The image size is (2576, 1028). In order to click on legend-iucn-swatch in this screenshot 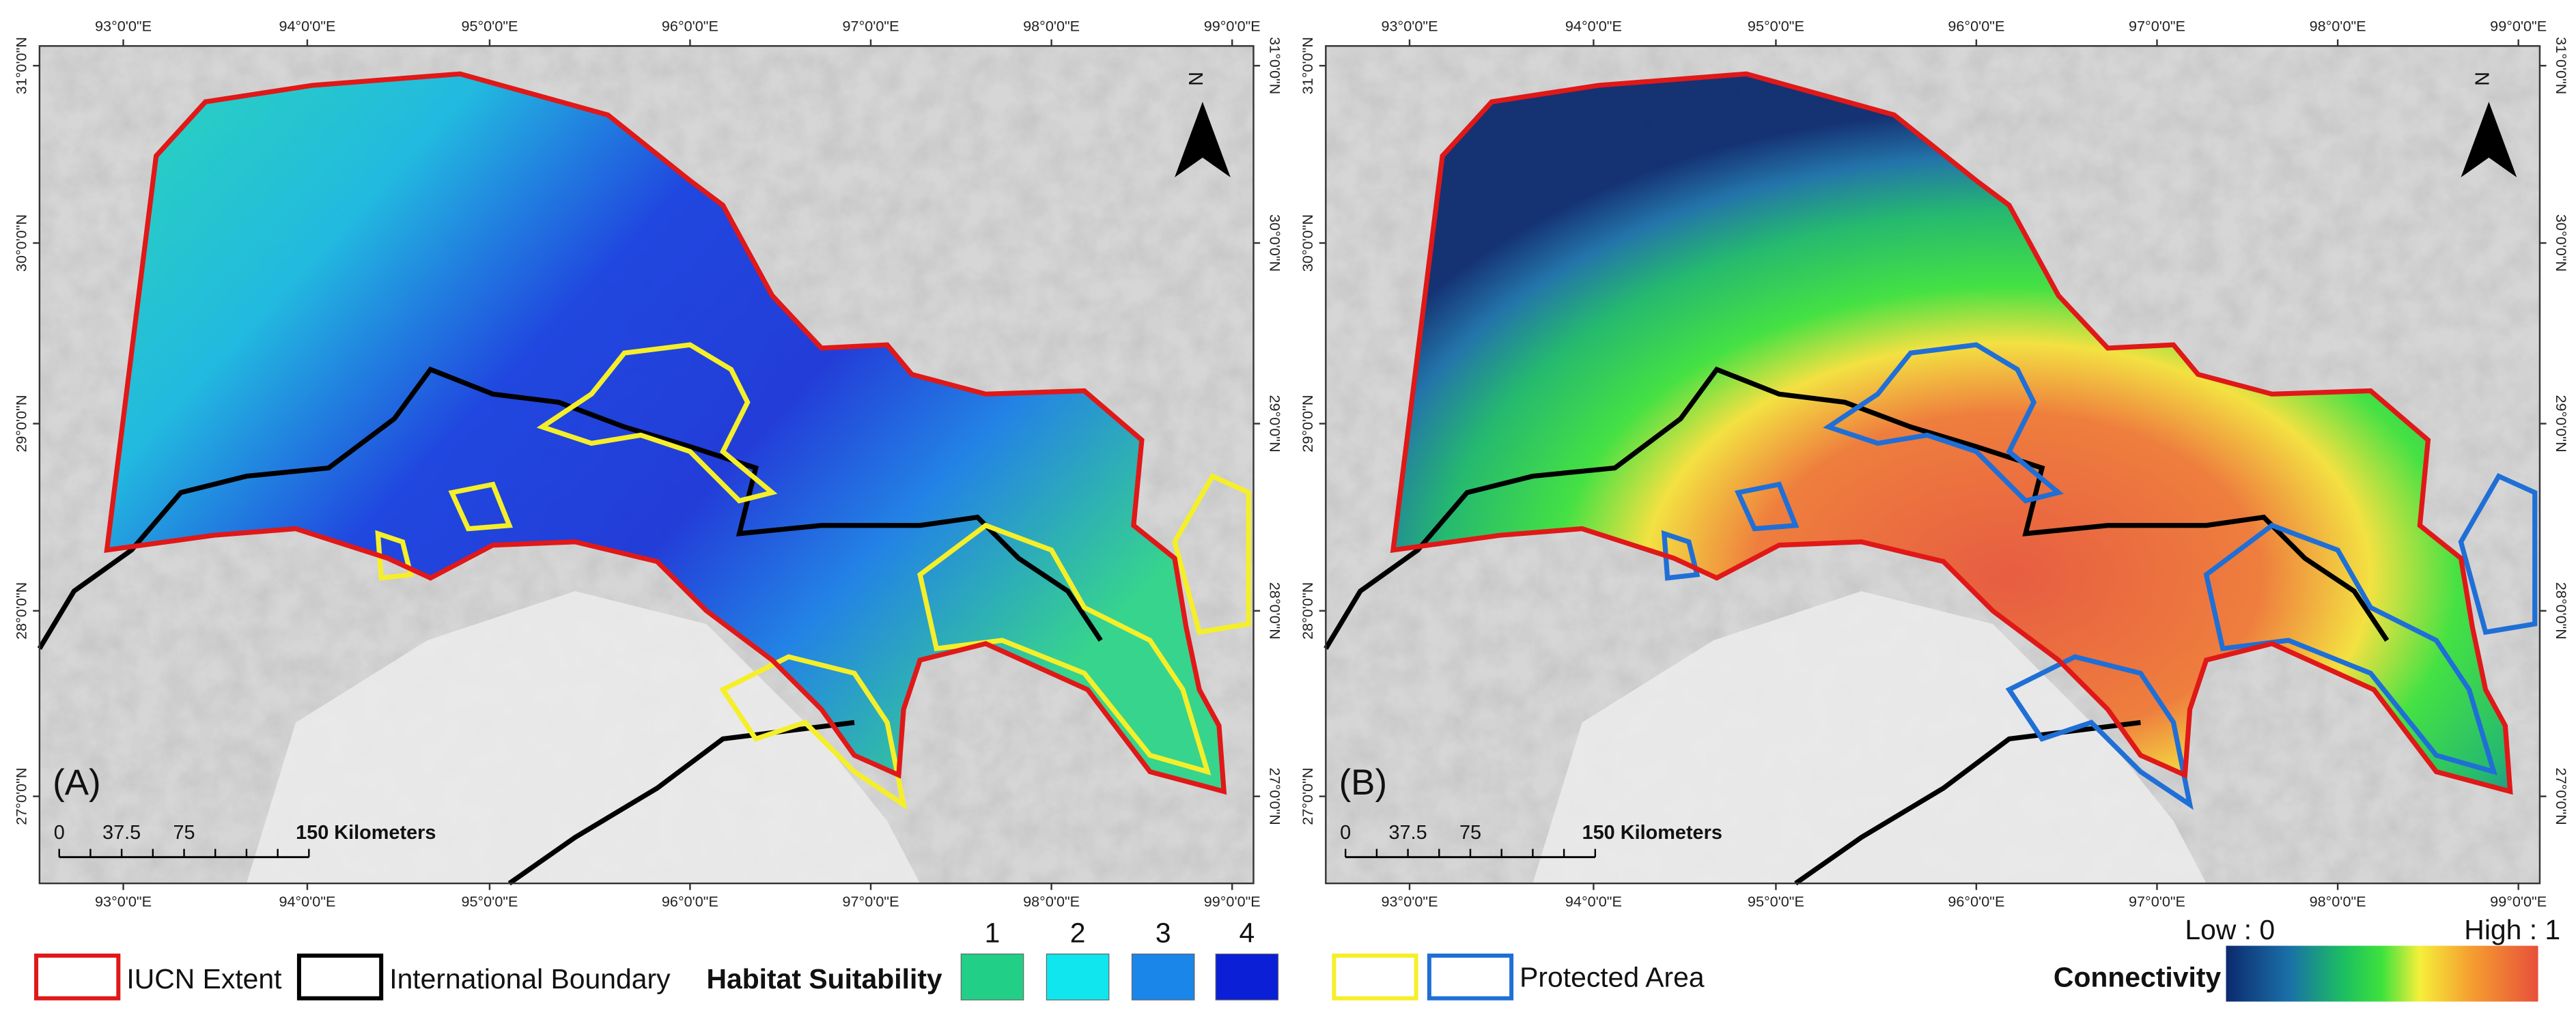, I will do `click(77, 977)`.